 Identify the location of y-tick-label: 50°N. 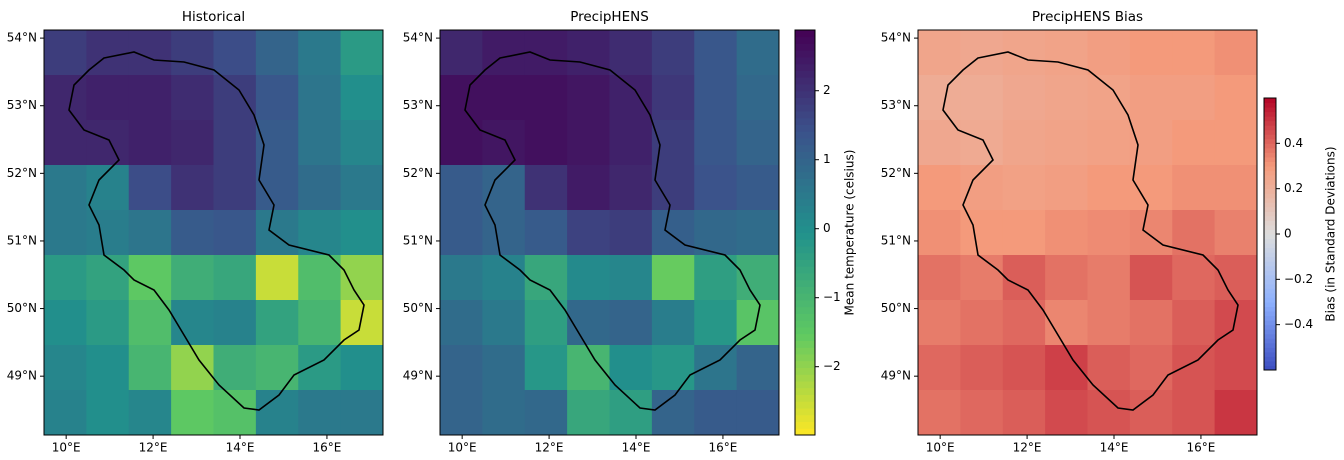
(418, 308).